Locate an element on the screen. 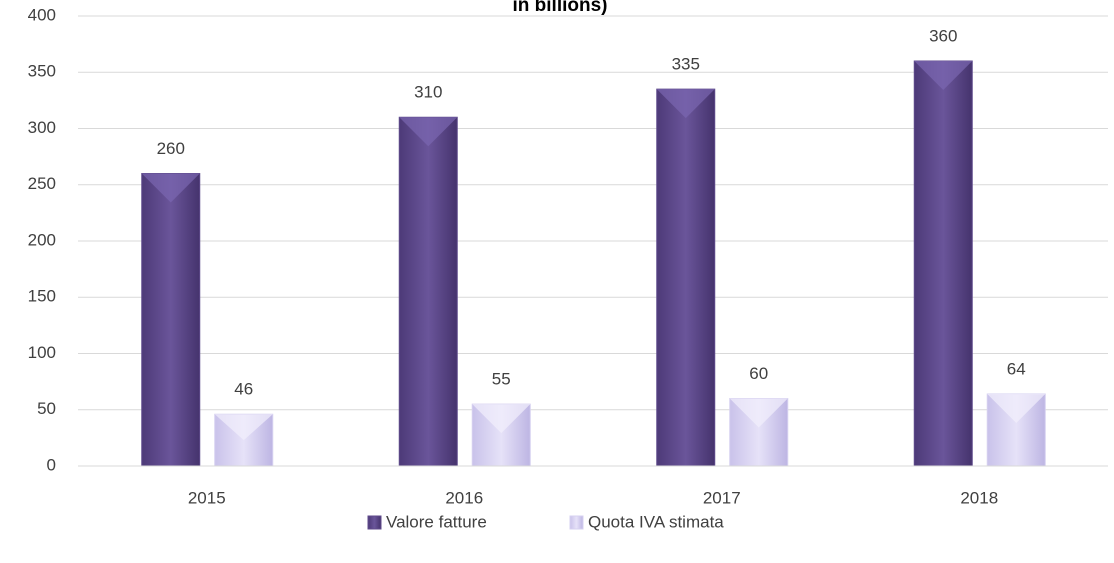  y-tick-label: 50 is located at coordinates (46, 408).